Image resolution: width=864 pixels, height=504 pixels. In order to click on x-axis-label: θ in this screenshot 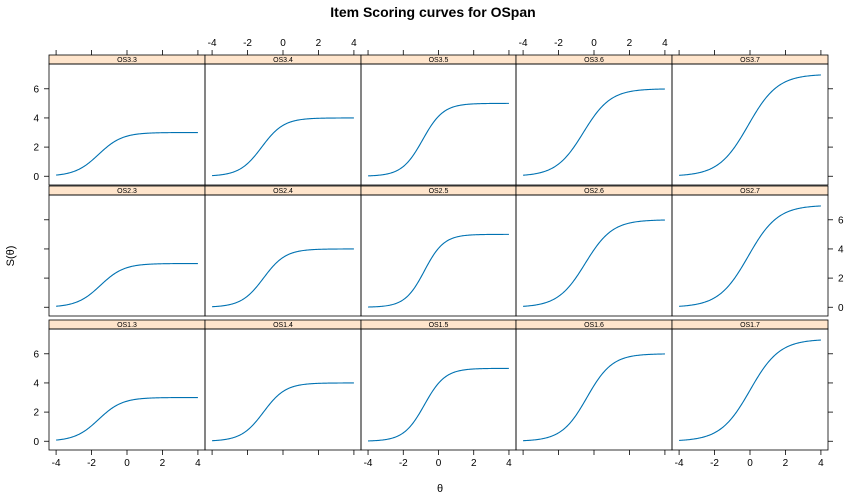, I will do `click(440, 489)`.